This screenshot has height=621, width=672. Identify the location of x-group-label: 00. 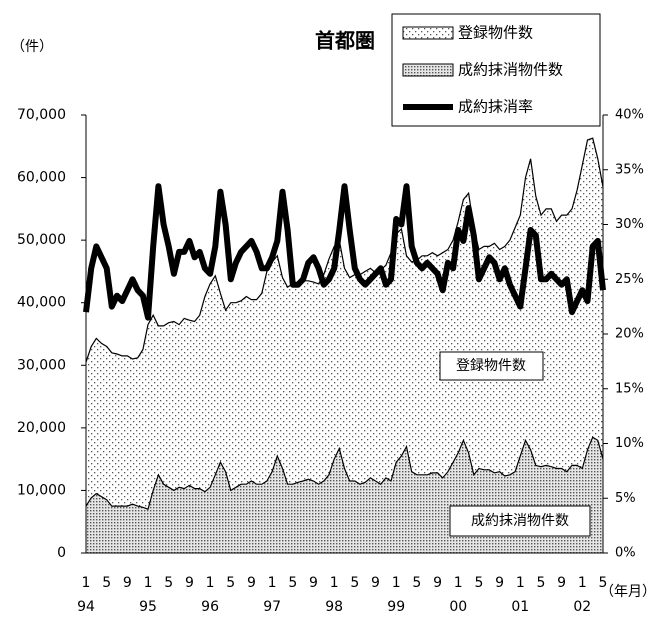
(458, 607).